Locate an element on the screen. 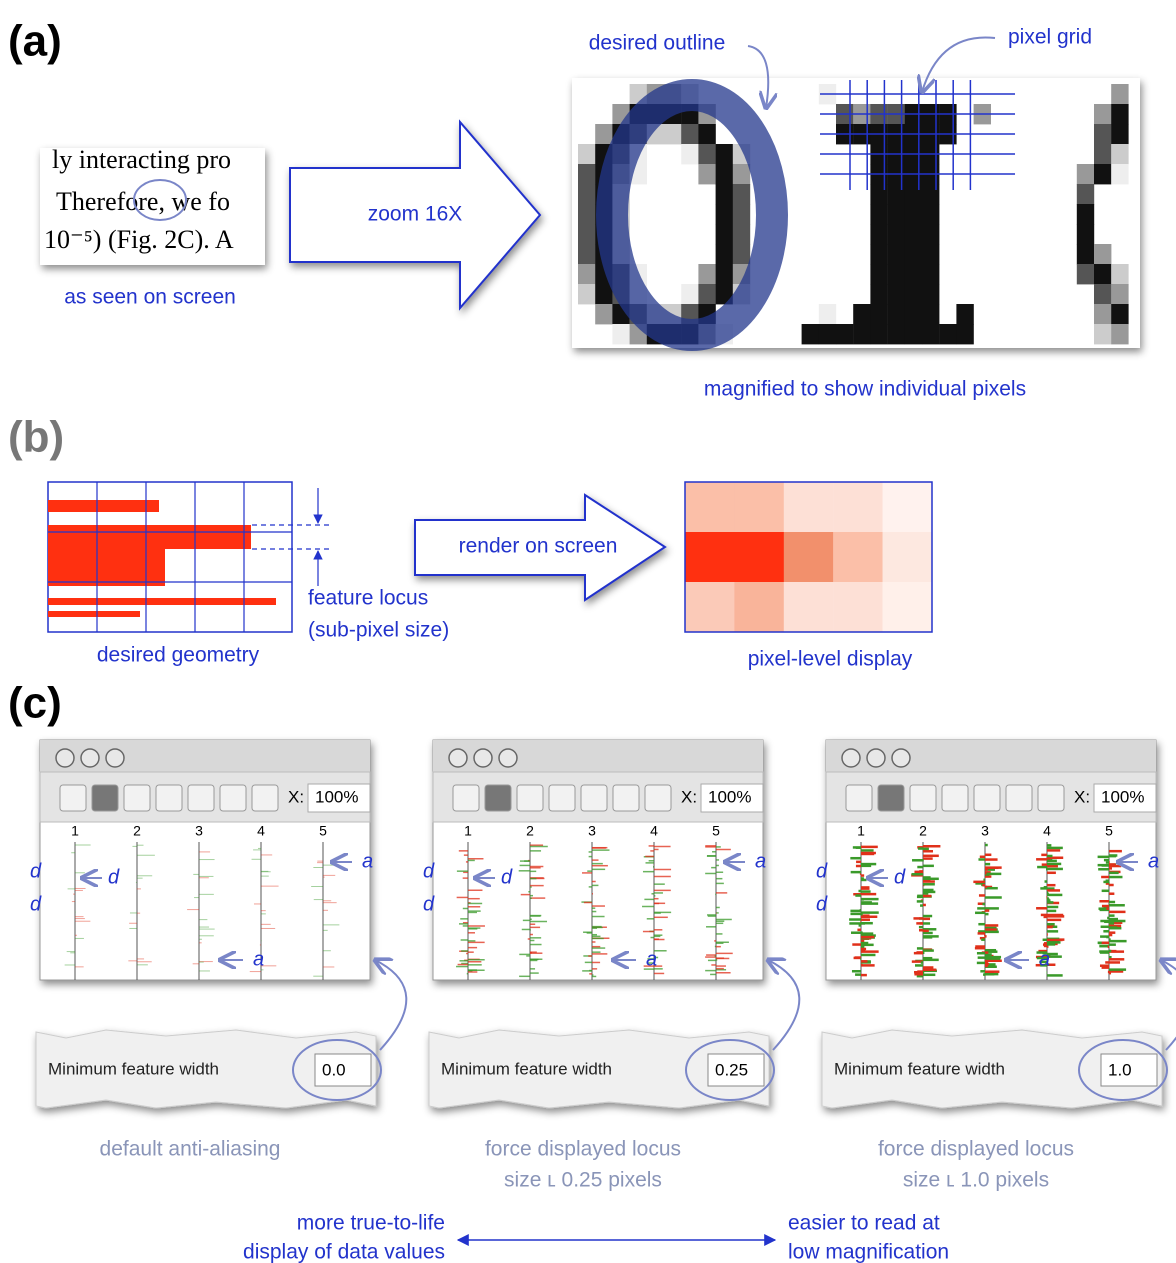 The height and width of the screenshot is (1263, 1176). field-value: 1.0 is located at coordinates (1120, 1069).